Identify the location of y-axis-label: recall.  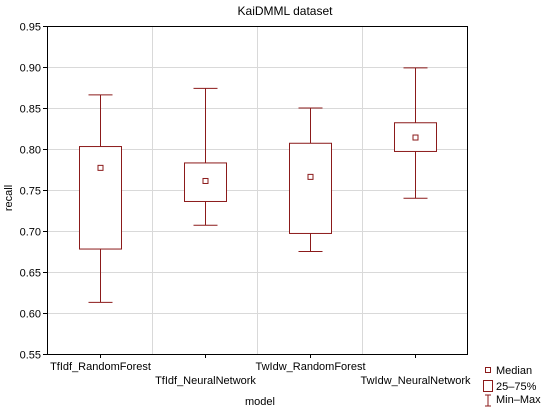
(9, 198).